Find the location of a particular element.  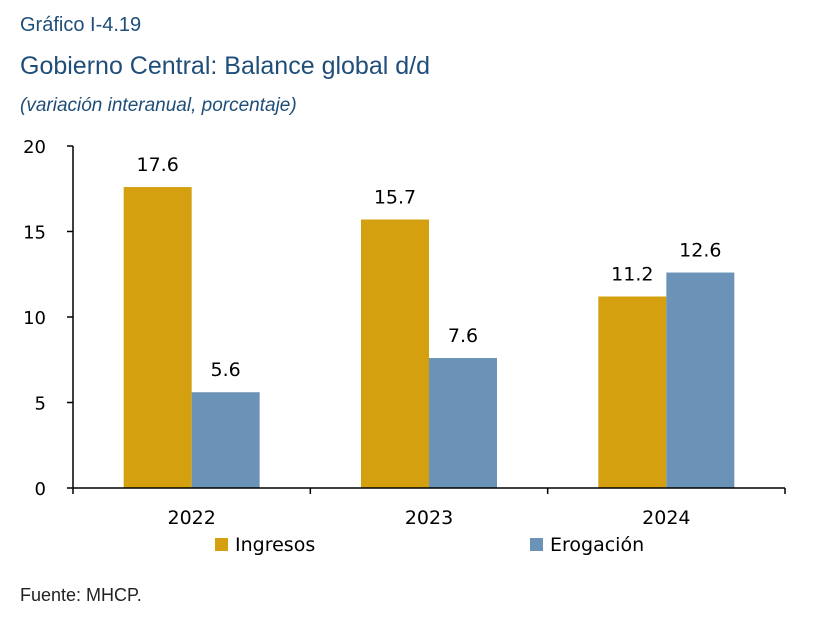

chart-kicker: Gráfico I-4.19 is located at coordinates (81, 25).